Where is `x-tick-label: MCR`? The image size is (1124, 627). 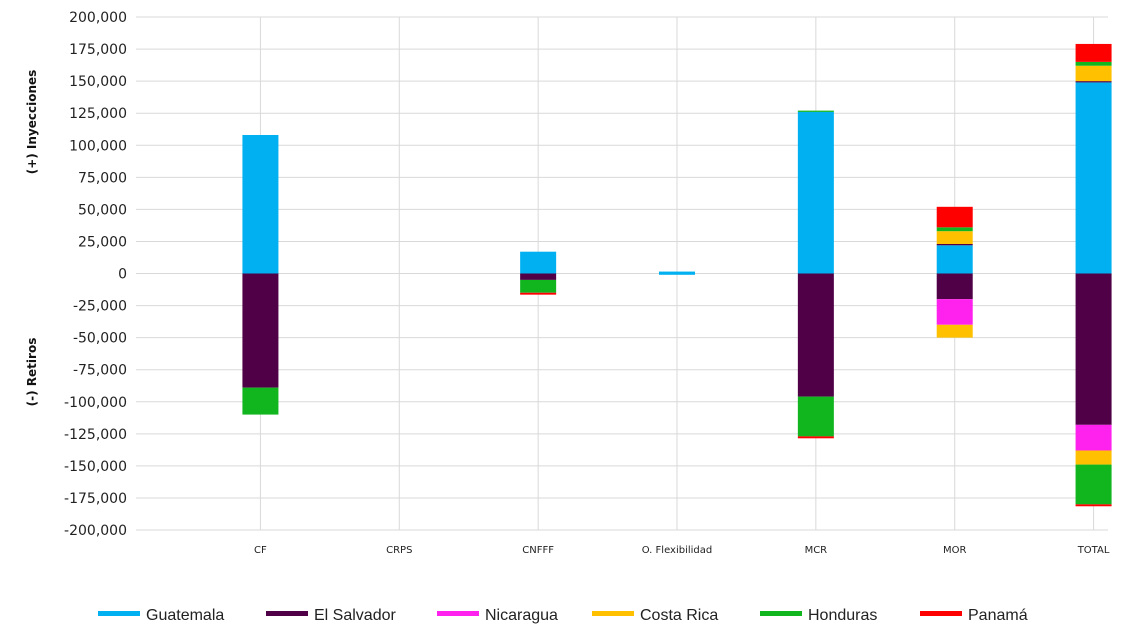 x-tick-label: MCR is located at coordinates (816, 550).